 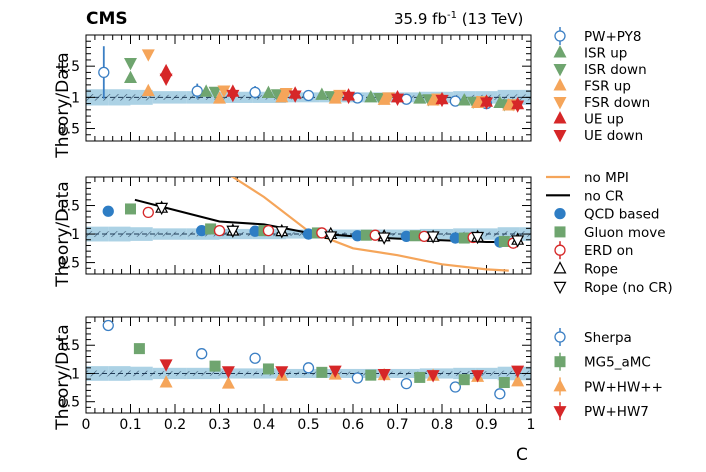 I want to click on legend-fsr-down-marker, so click(x=560, y=103).